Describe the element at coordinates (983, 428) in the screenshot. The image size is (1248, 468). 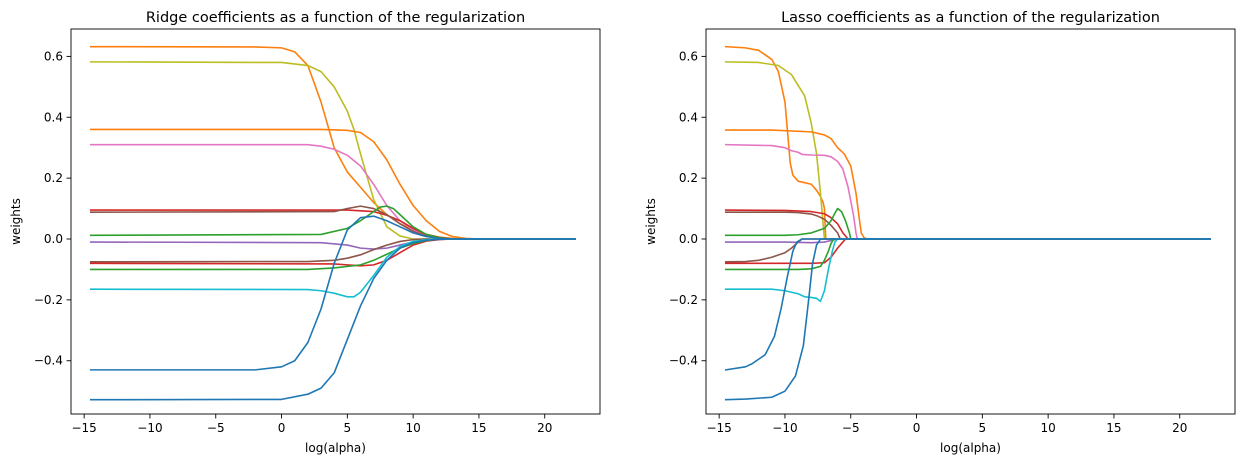
I see `lasso-x-tick-label: 5` at that location.